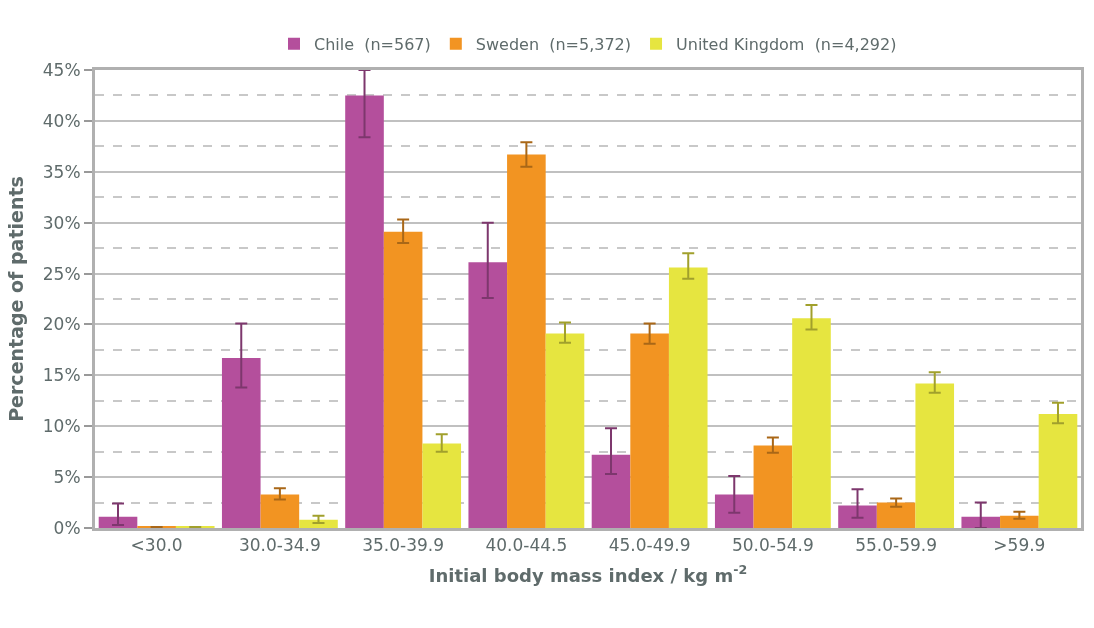 The height and width of the screenshot is (628, 1094). Describe the element at coordinates (15, 299) in the screenshot. I see `y-axis-title: Percentage of patients` at that location.